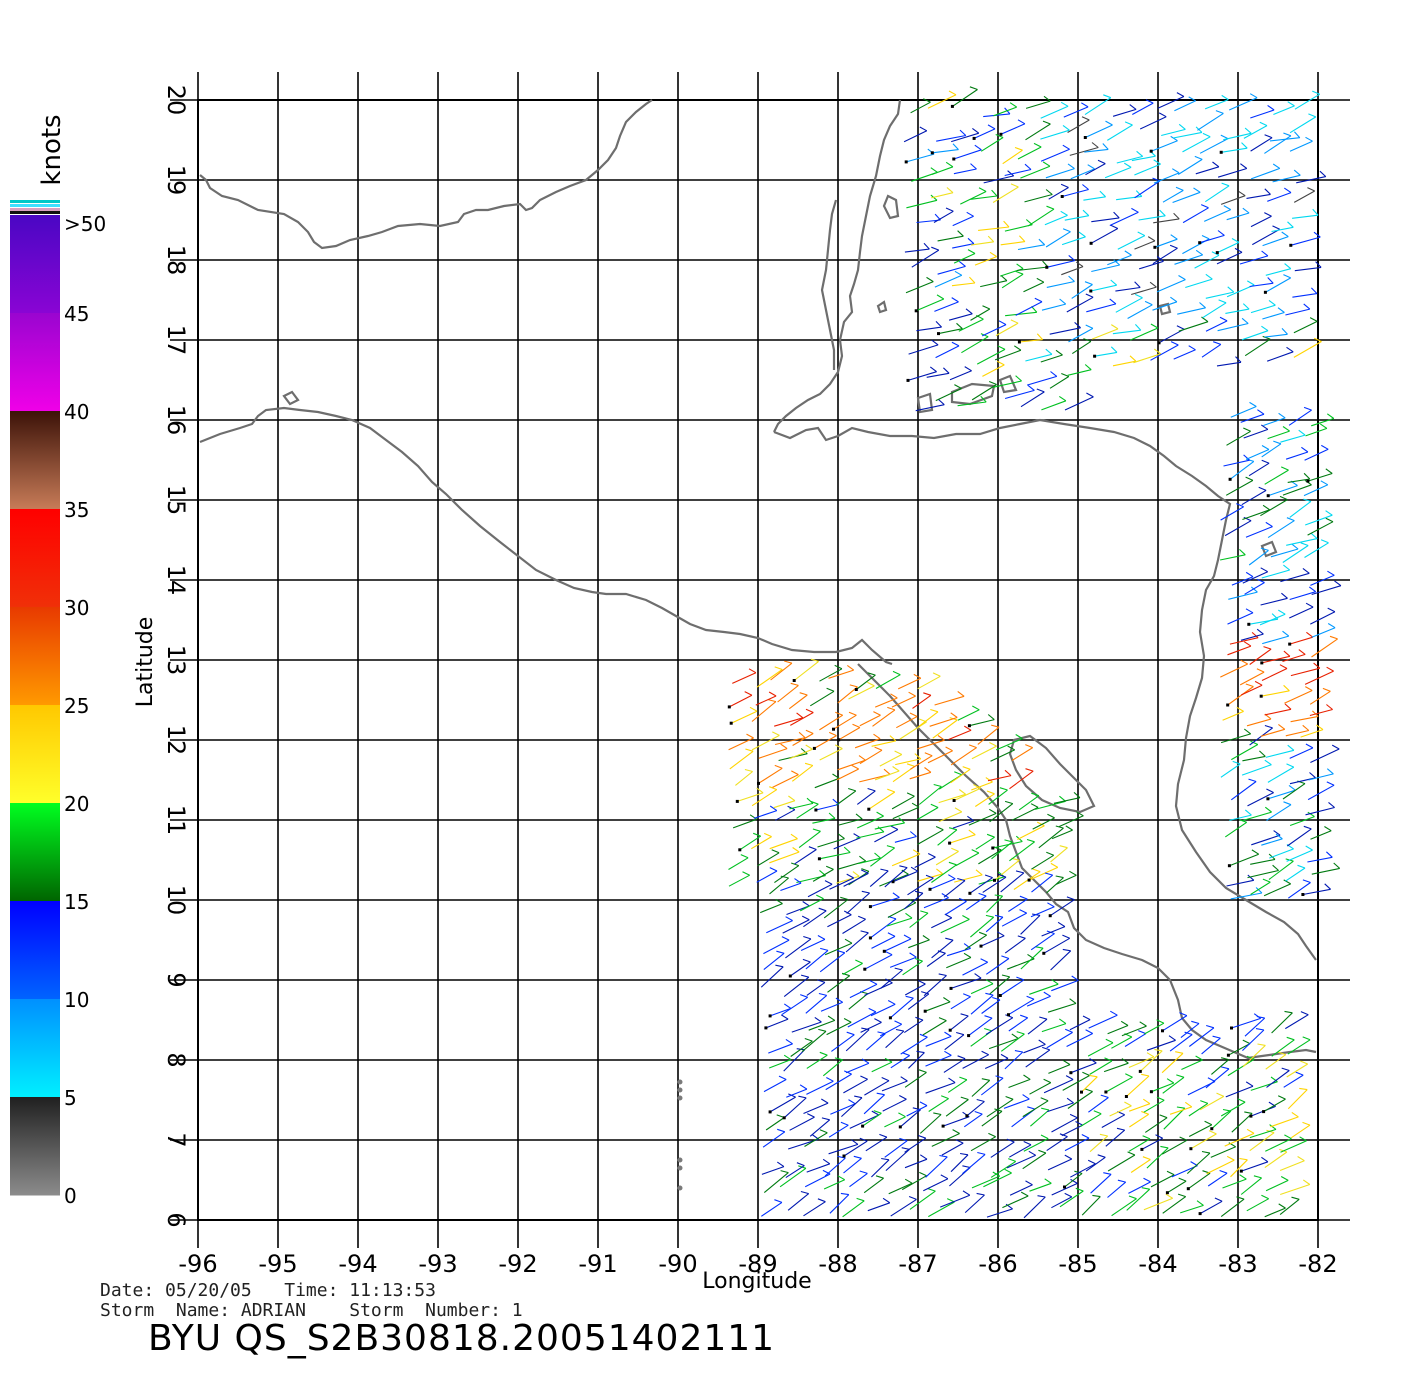  I want to click on legend-label: 10, so click(76, 1000).